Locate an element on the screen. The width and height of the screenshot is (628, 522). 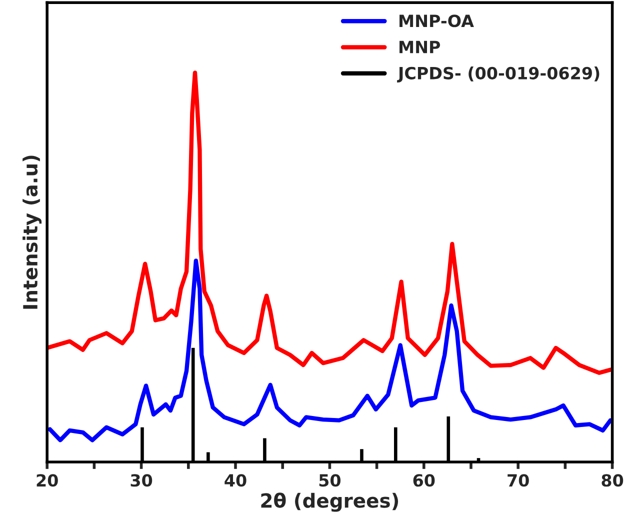
x-tick-label: 50 is located at coordinates (329, 480).